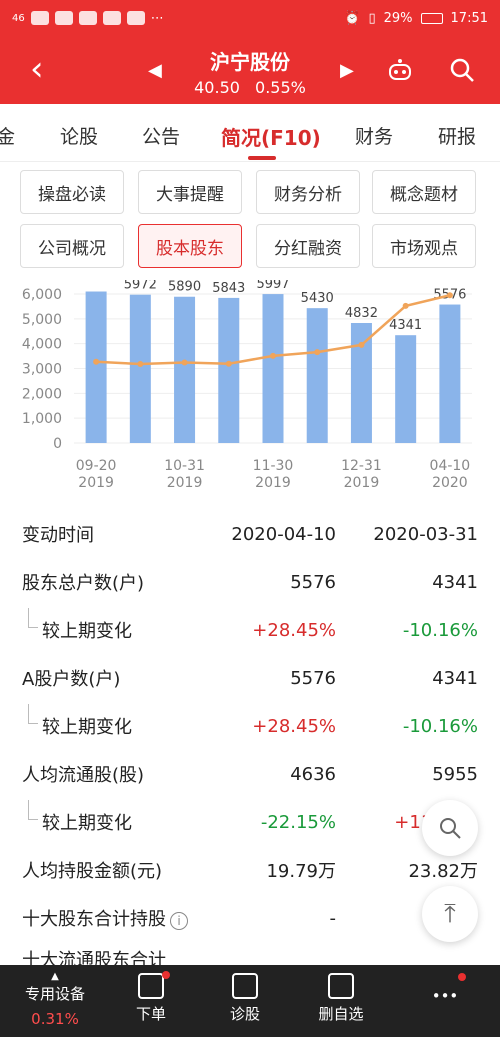 Image resolution: width=500 pixels, height=1037 pixels. Describe the element at coordinates (190, 246) in the screenshot. I see `btn-guben: 股本股东` at that location.